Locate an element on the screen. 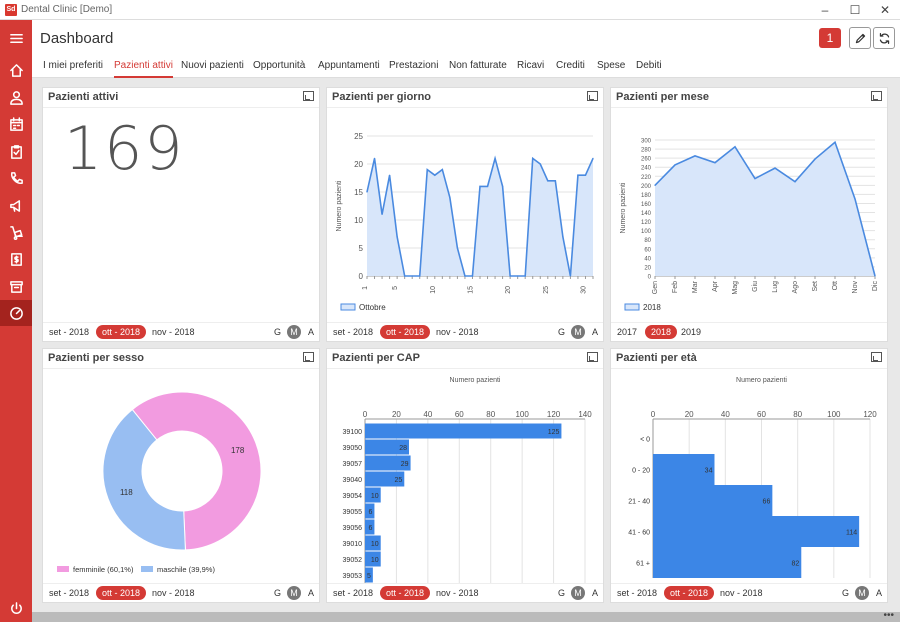 The height and width of the screenshot is (622, 900). tab-unbilled: Non fatturate is located at coordinates (478, 65).